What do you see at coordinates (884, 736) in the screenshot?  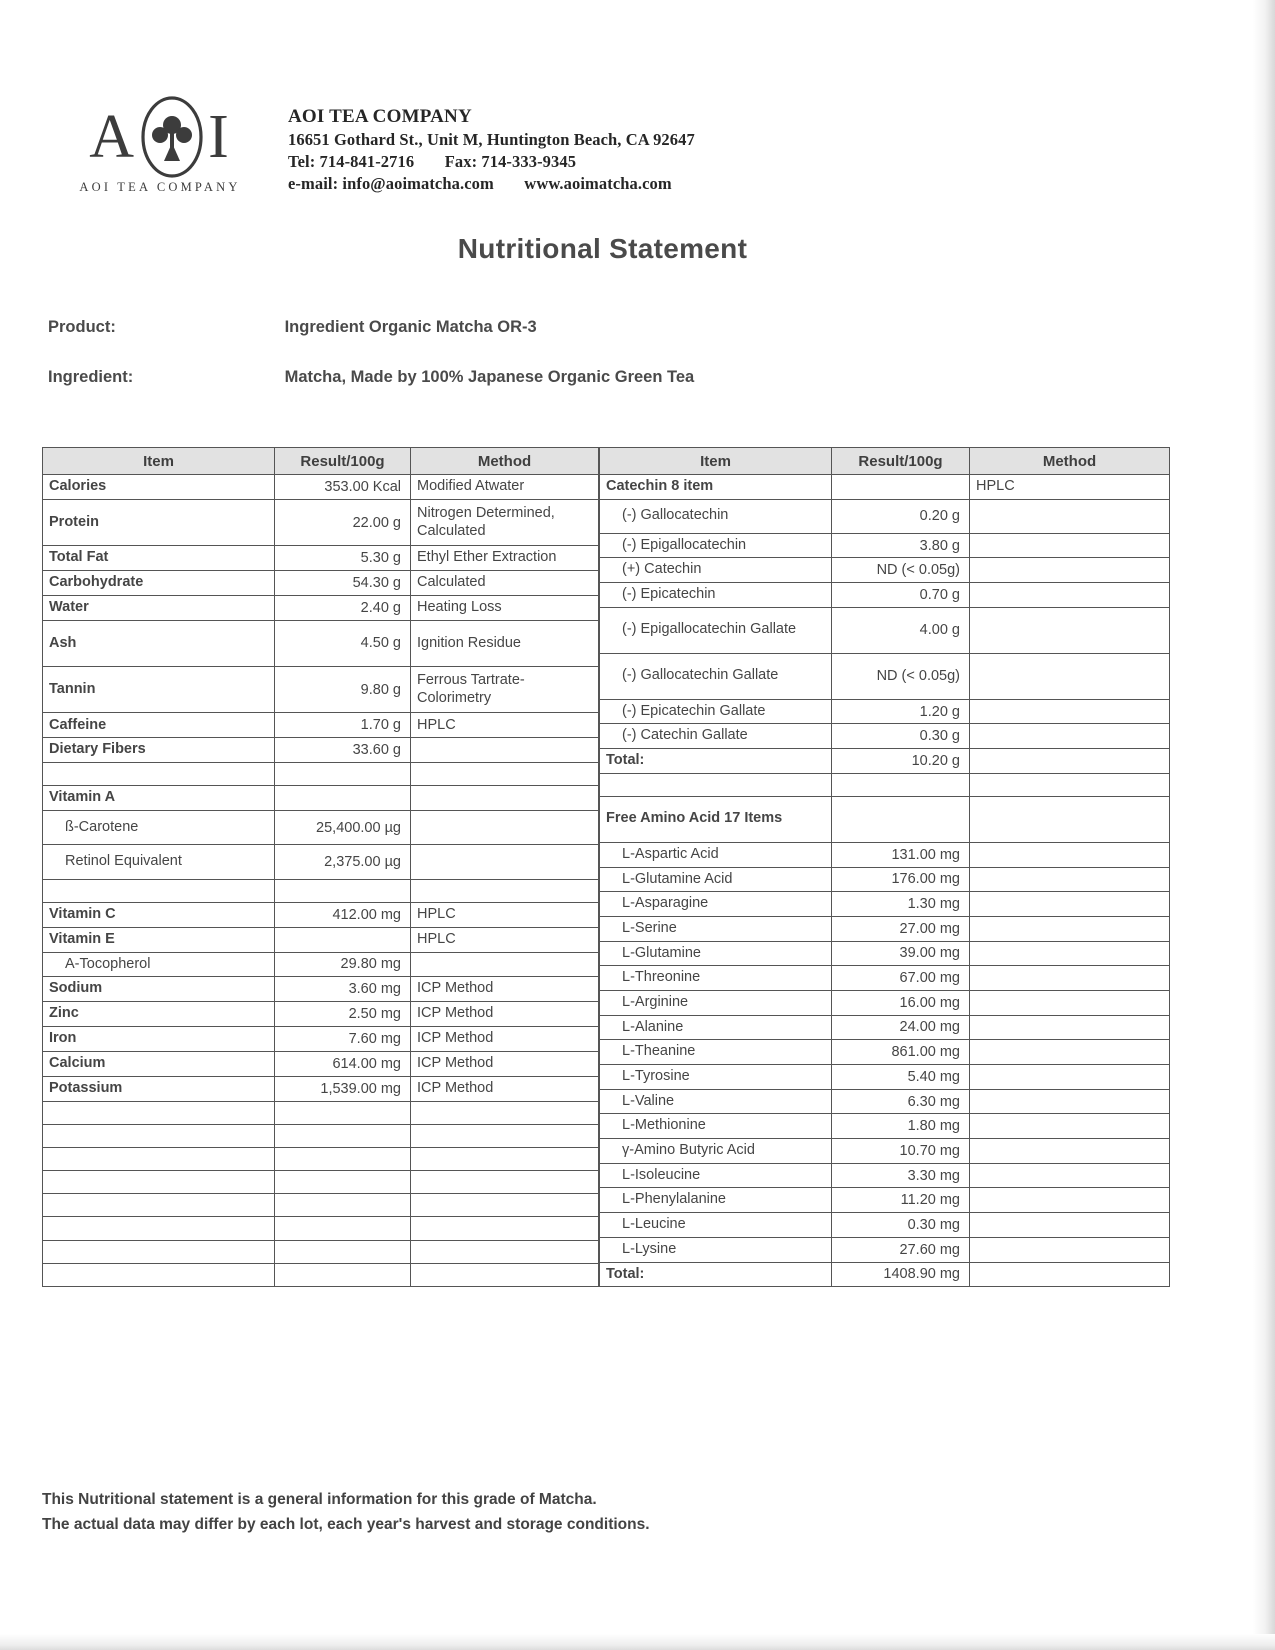 I see `table-row: (-) Catechin Gallate 0.30 g` at bounding box center [884, 736].